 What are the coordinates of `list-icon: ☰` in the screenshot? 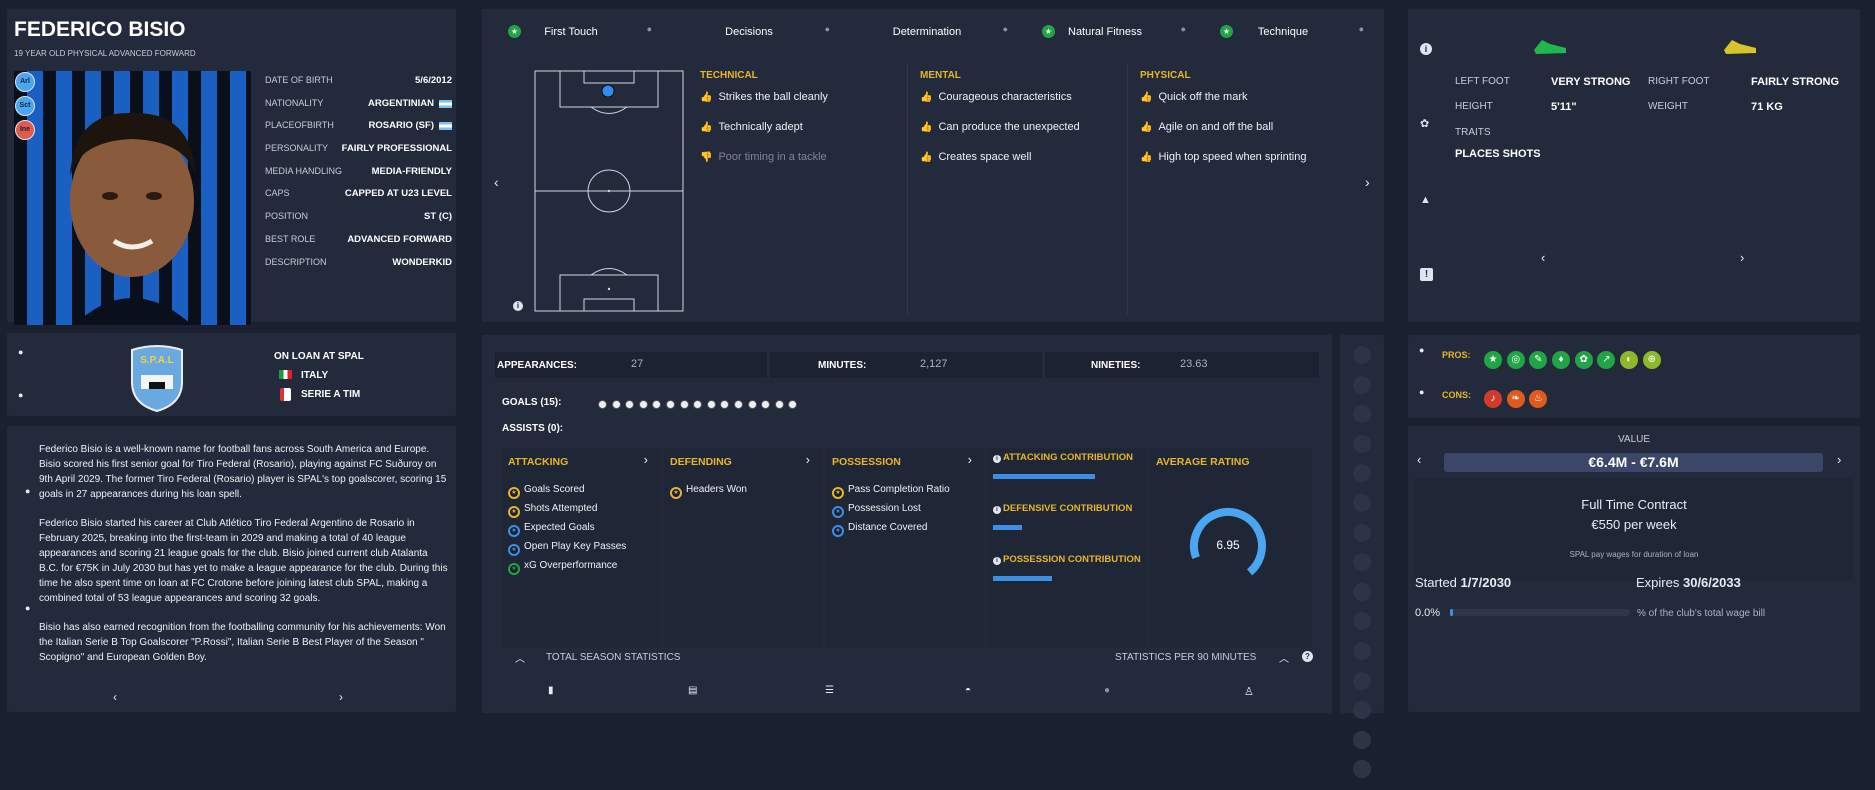 It's located at (829, 690).